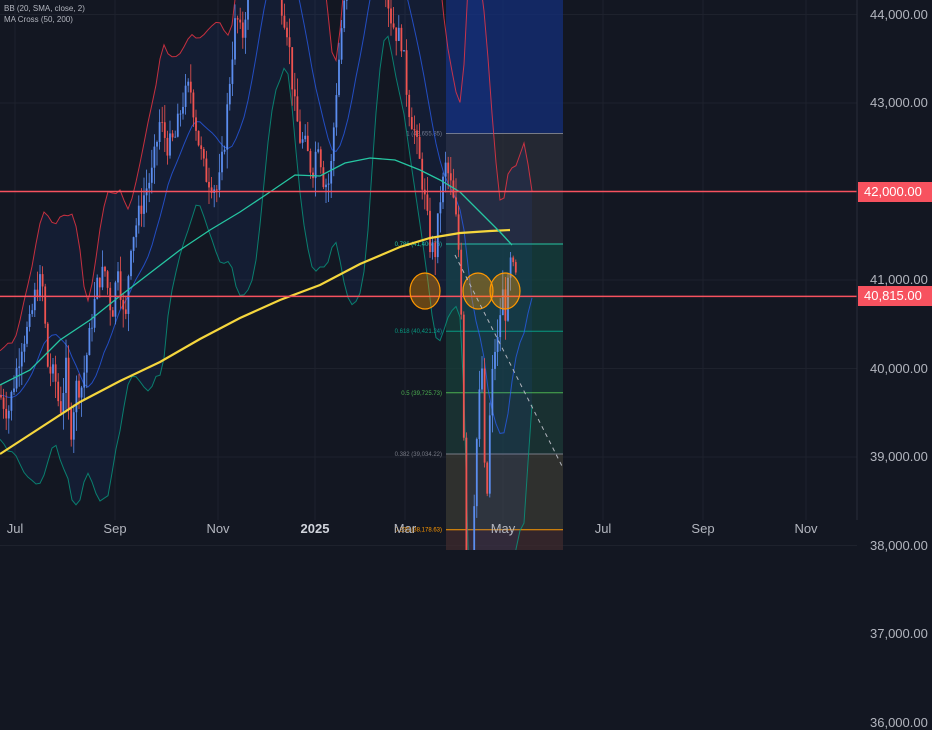  I want to click on fib-level-label: 0.786 (41,406.76), so click(418, 245).